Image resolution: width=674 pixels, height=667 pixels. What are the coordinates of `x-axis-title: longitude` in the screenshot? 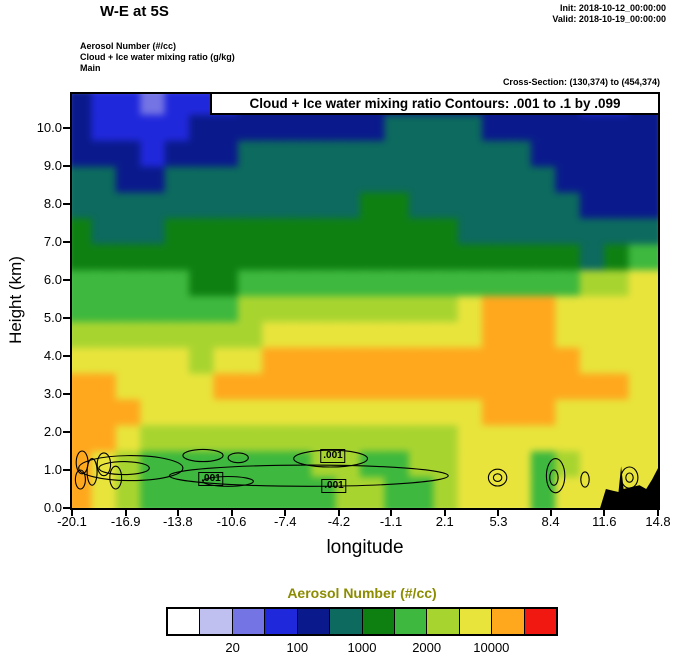 It's located at (365, 547).